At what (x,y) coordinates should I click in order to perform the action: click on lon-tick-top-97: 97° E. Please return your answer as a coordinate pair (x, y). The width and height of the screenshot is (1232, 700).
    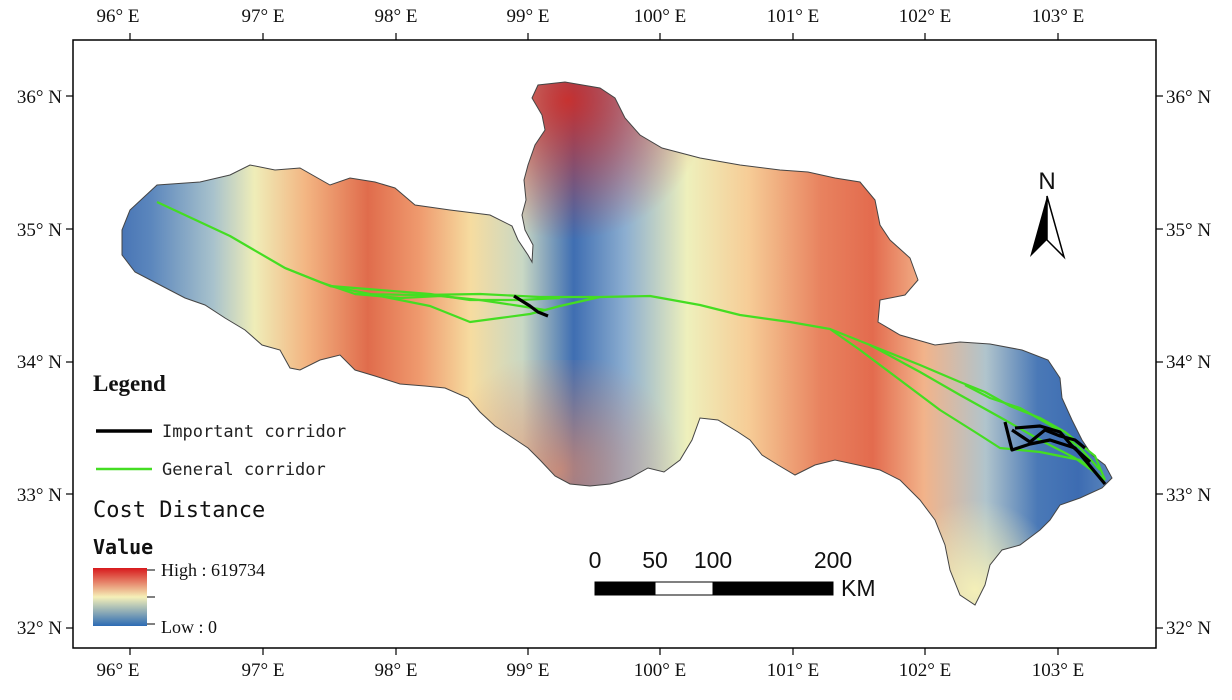
    Looking at the image, I should click on (263, 16).